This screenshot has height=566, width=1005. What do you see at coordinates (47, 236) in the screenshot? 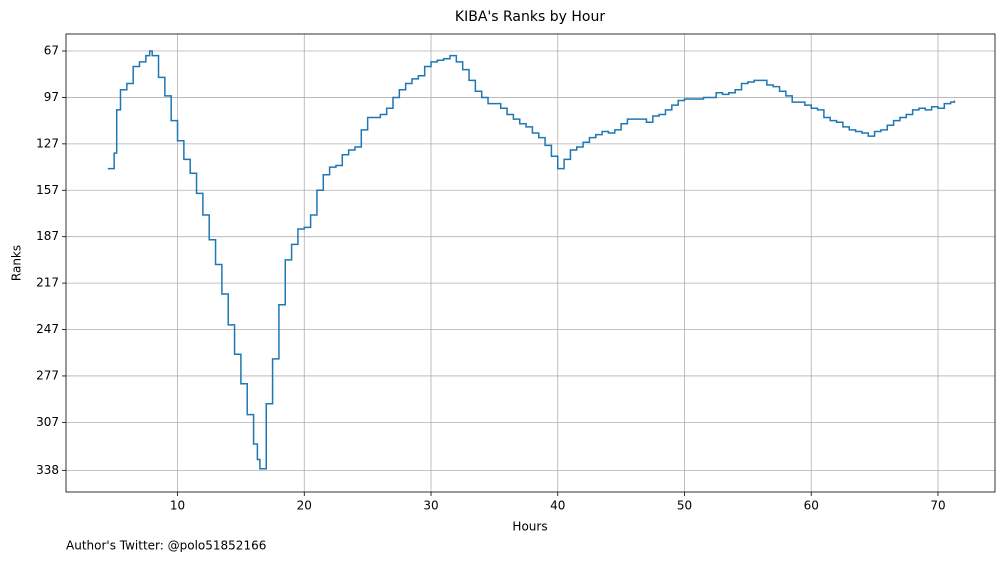
I see `y-tick-label: 187` at bounding box center [47, 236].